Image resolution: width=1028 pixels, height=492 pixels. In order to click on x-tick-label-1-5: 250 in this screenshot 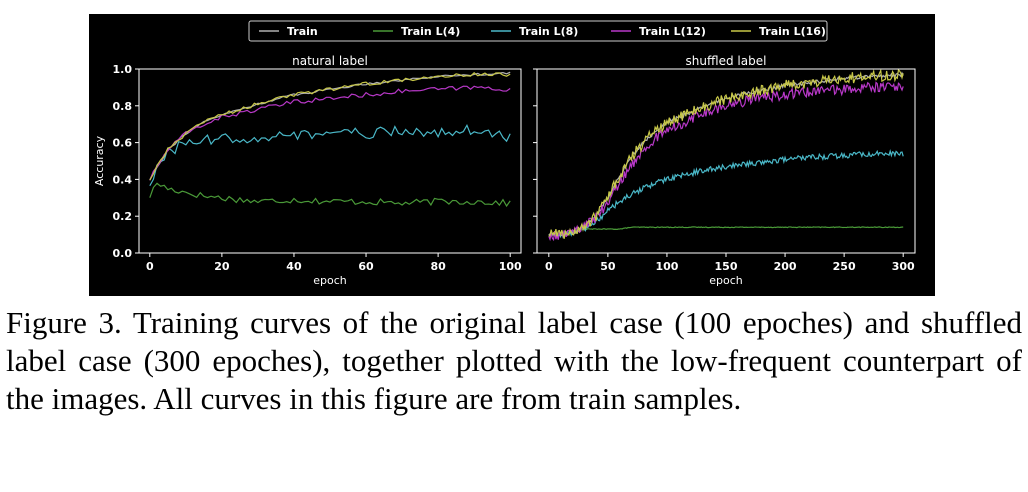, I will do `click(844, 266)`.